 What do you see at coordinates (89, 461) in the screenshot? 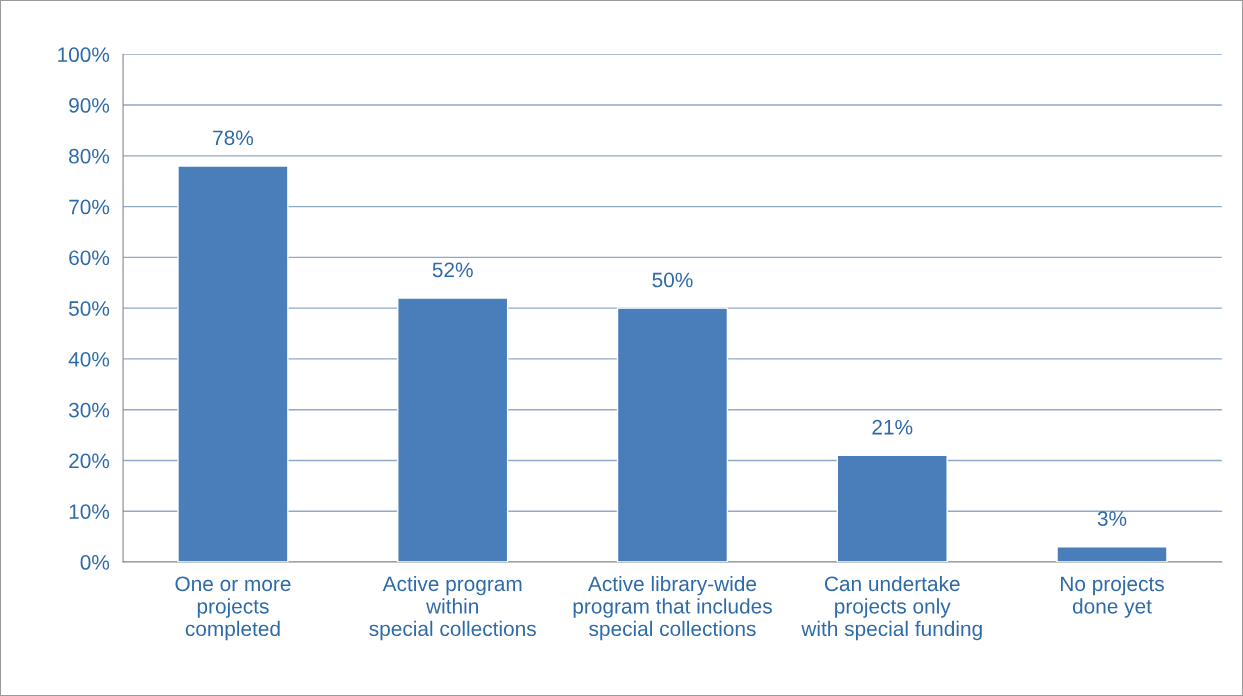
I see `y-tick-label: 20%` at bounding box center [89, 461].